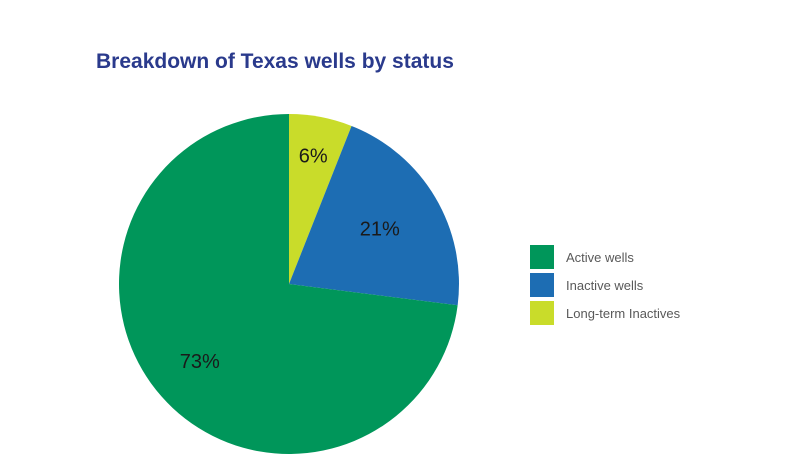 This screenshot has height=464, width=785. I want to click on slice-label-active-wells: 73%, so click(200, 362).